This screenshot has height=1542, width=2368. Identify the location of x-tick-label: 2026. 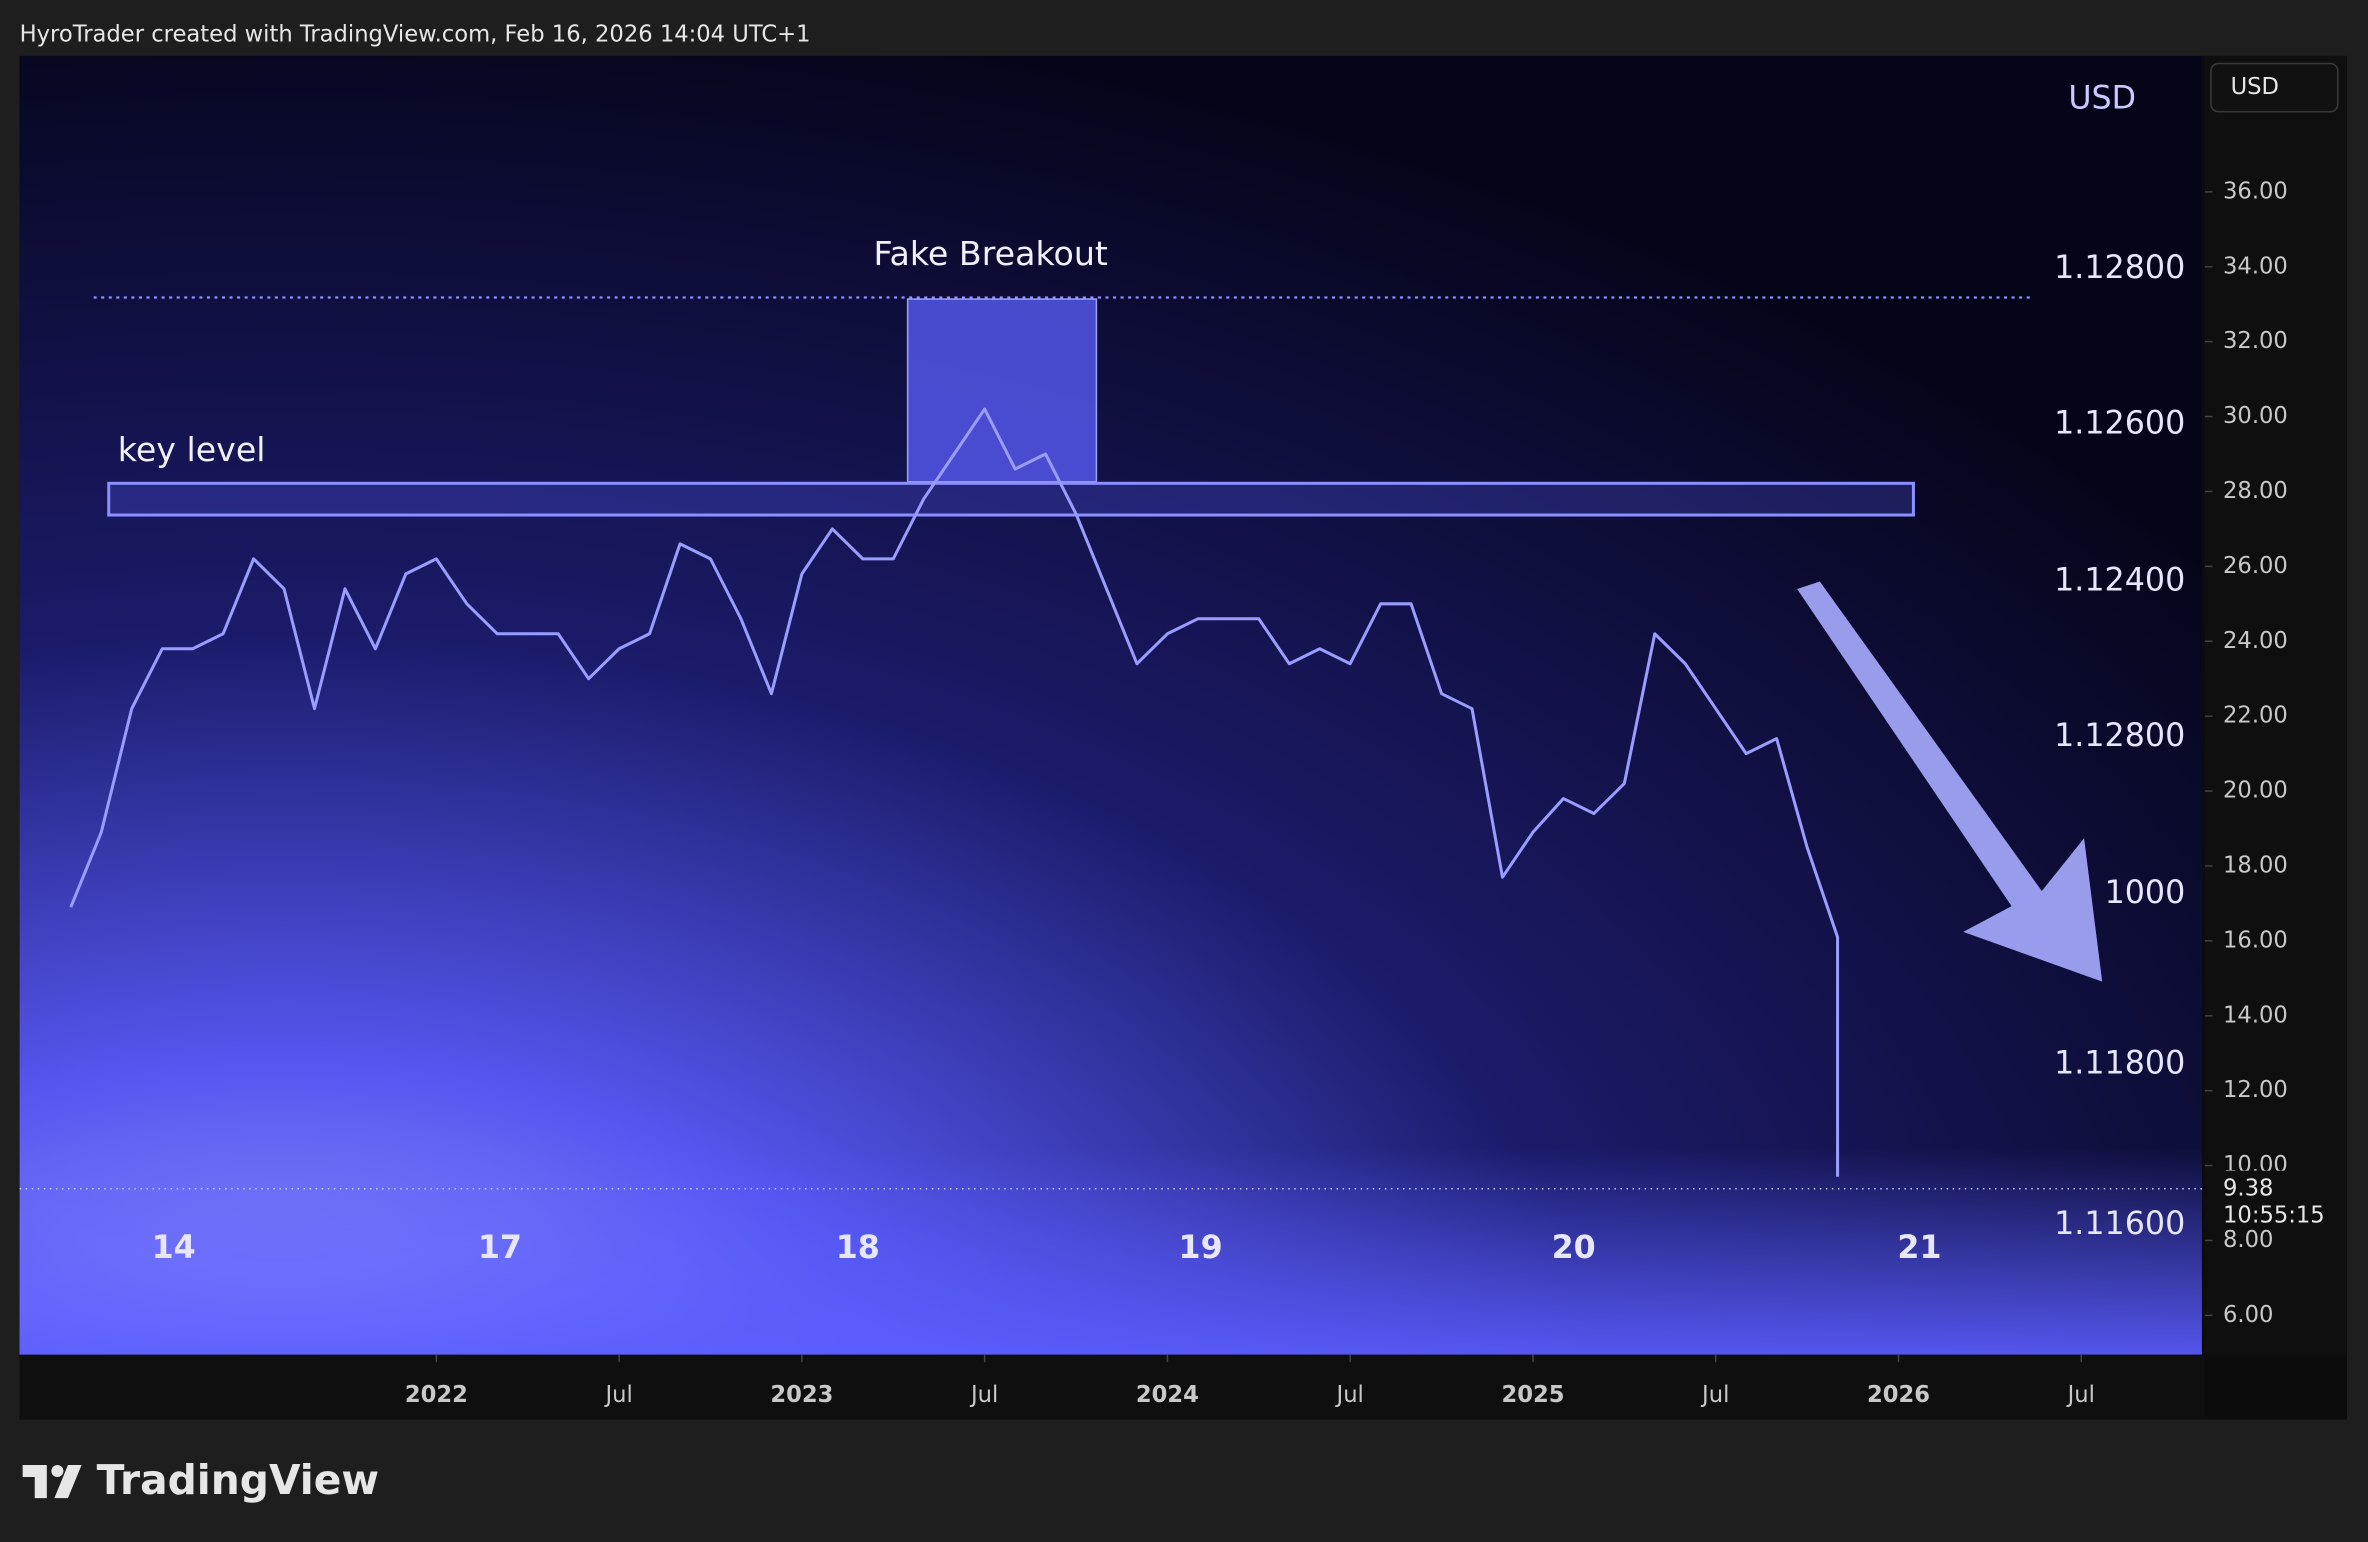
(1898, 1395).